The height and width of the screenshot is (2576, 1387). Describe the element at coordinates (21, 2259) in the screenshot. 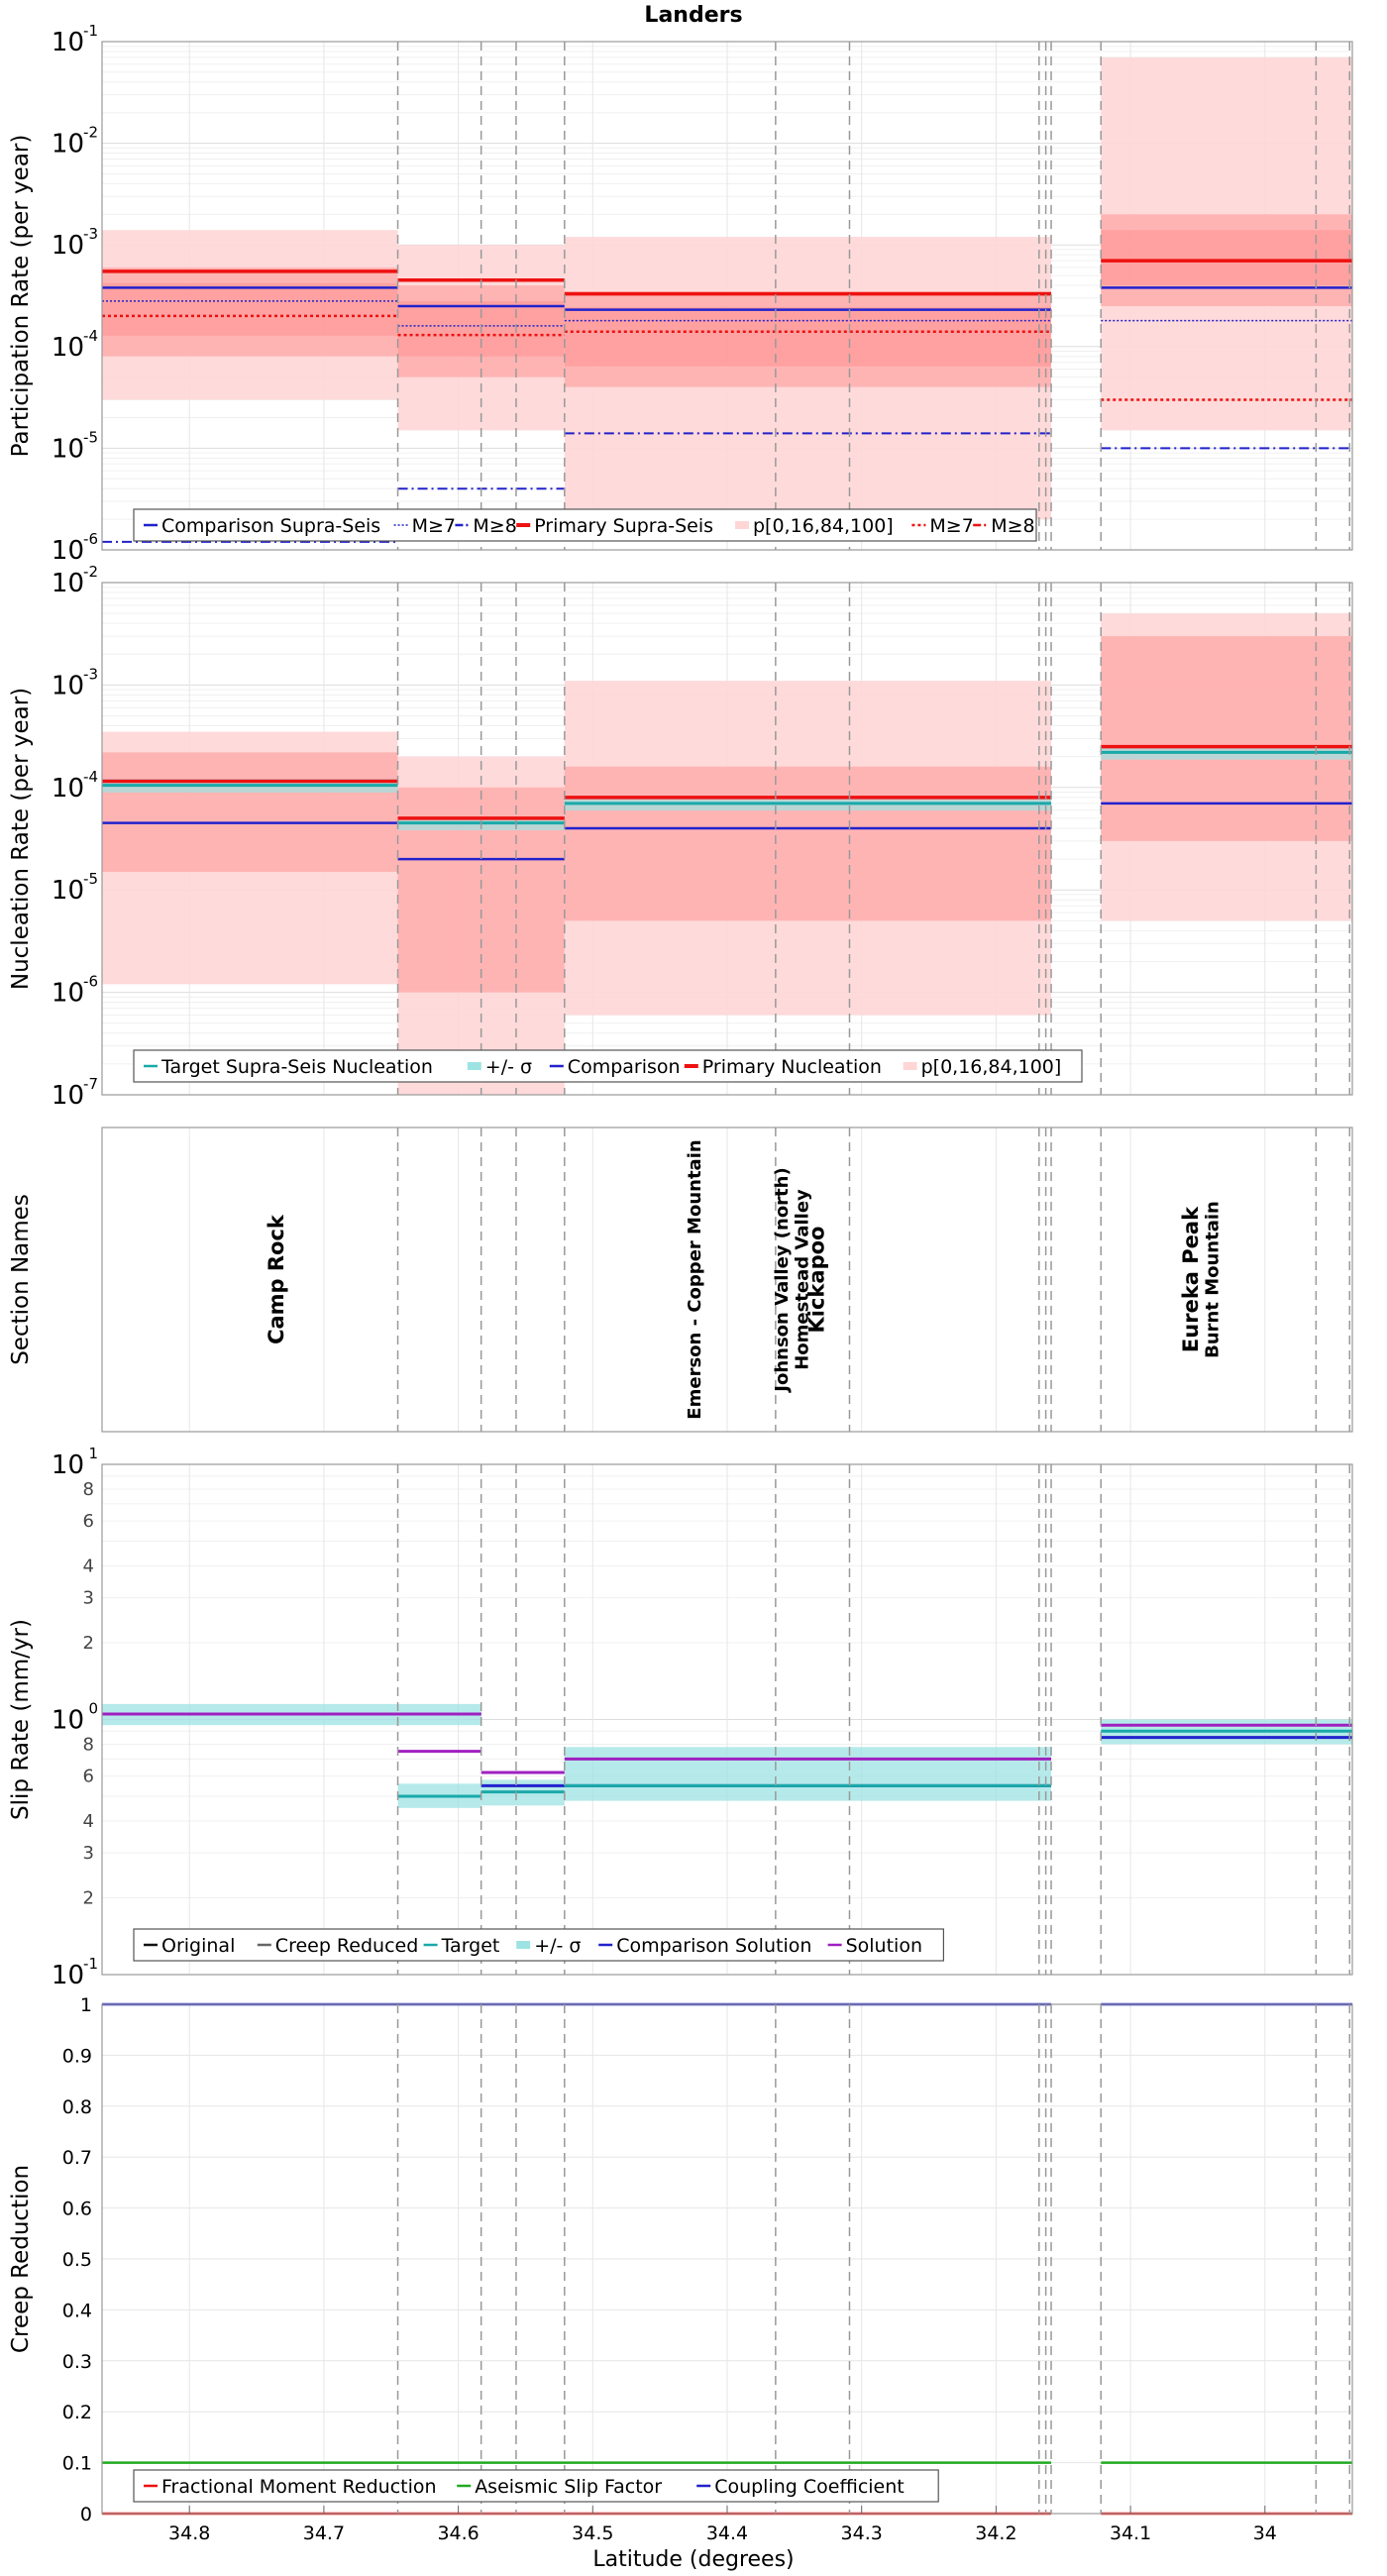

I see `y-axis-label: Creep Reduction` at that location.